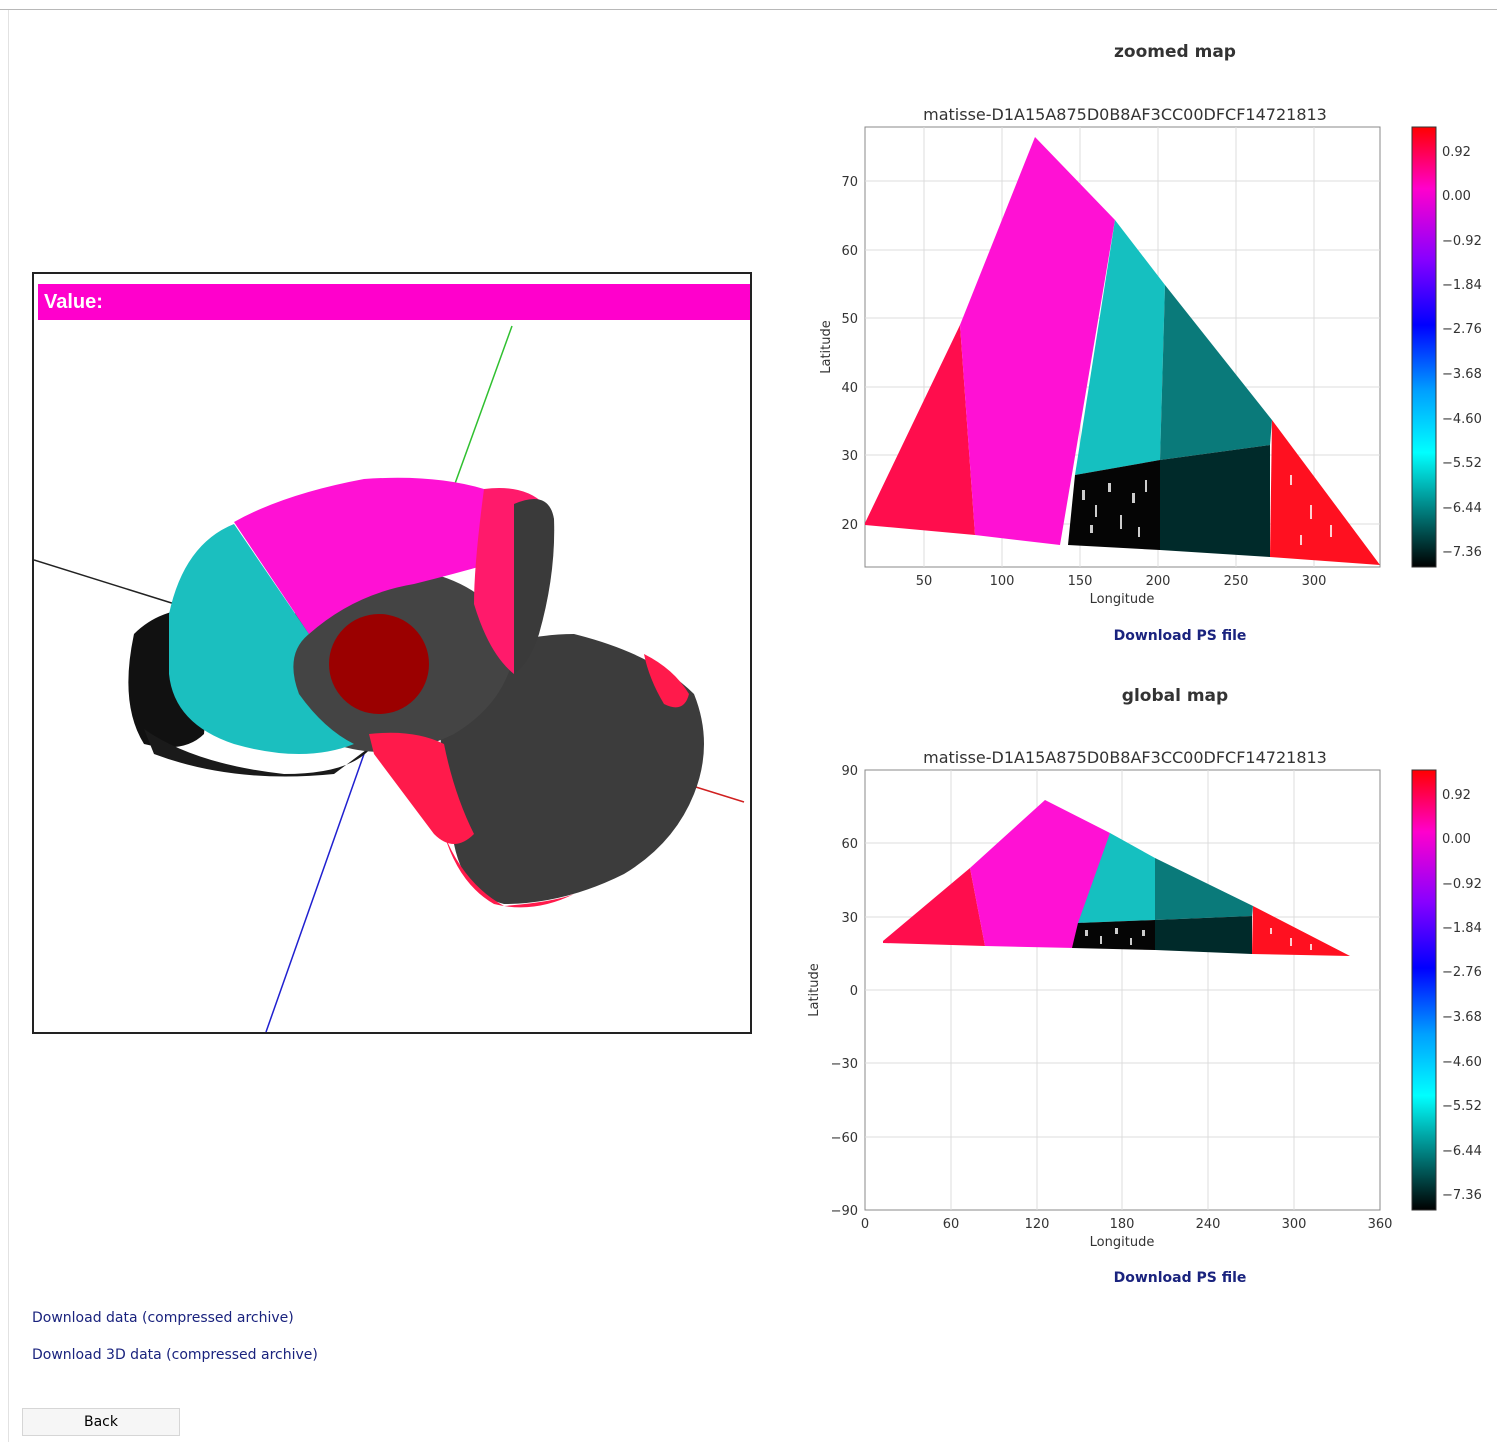  I want to click on selection-marker, so click(379, 664).